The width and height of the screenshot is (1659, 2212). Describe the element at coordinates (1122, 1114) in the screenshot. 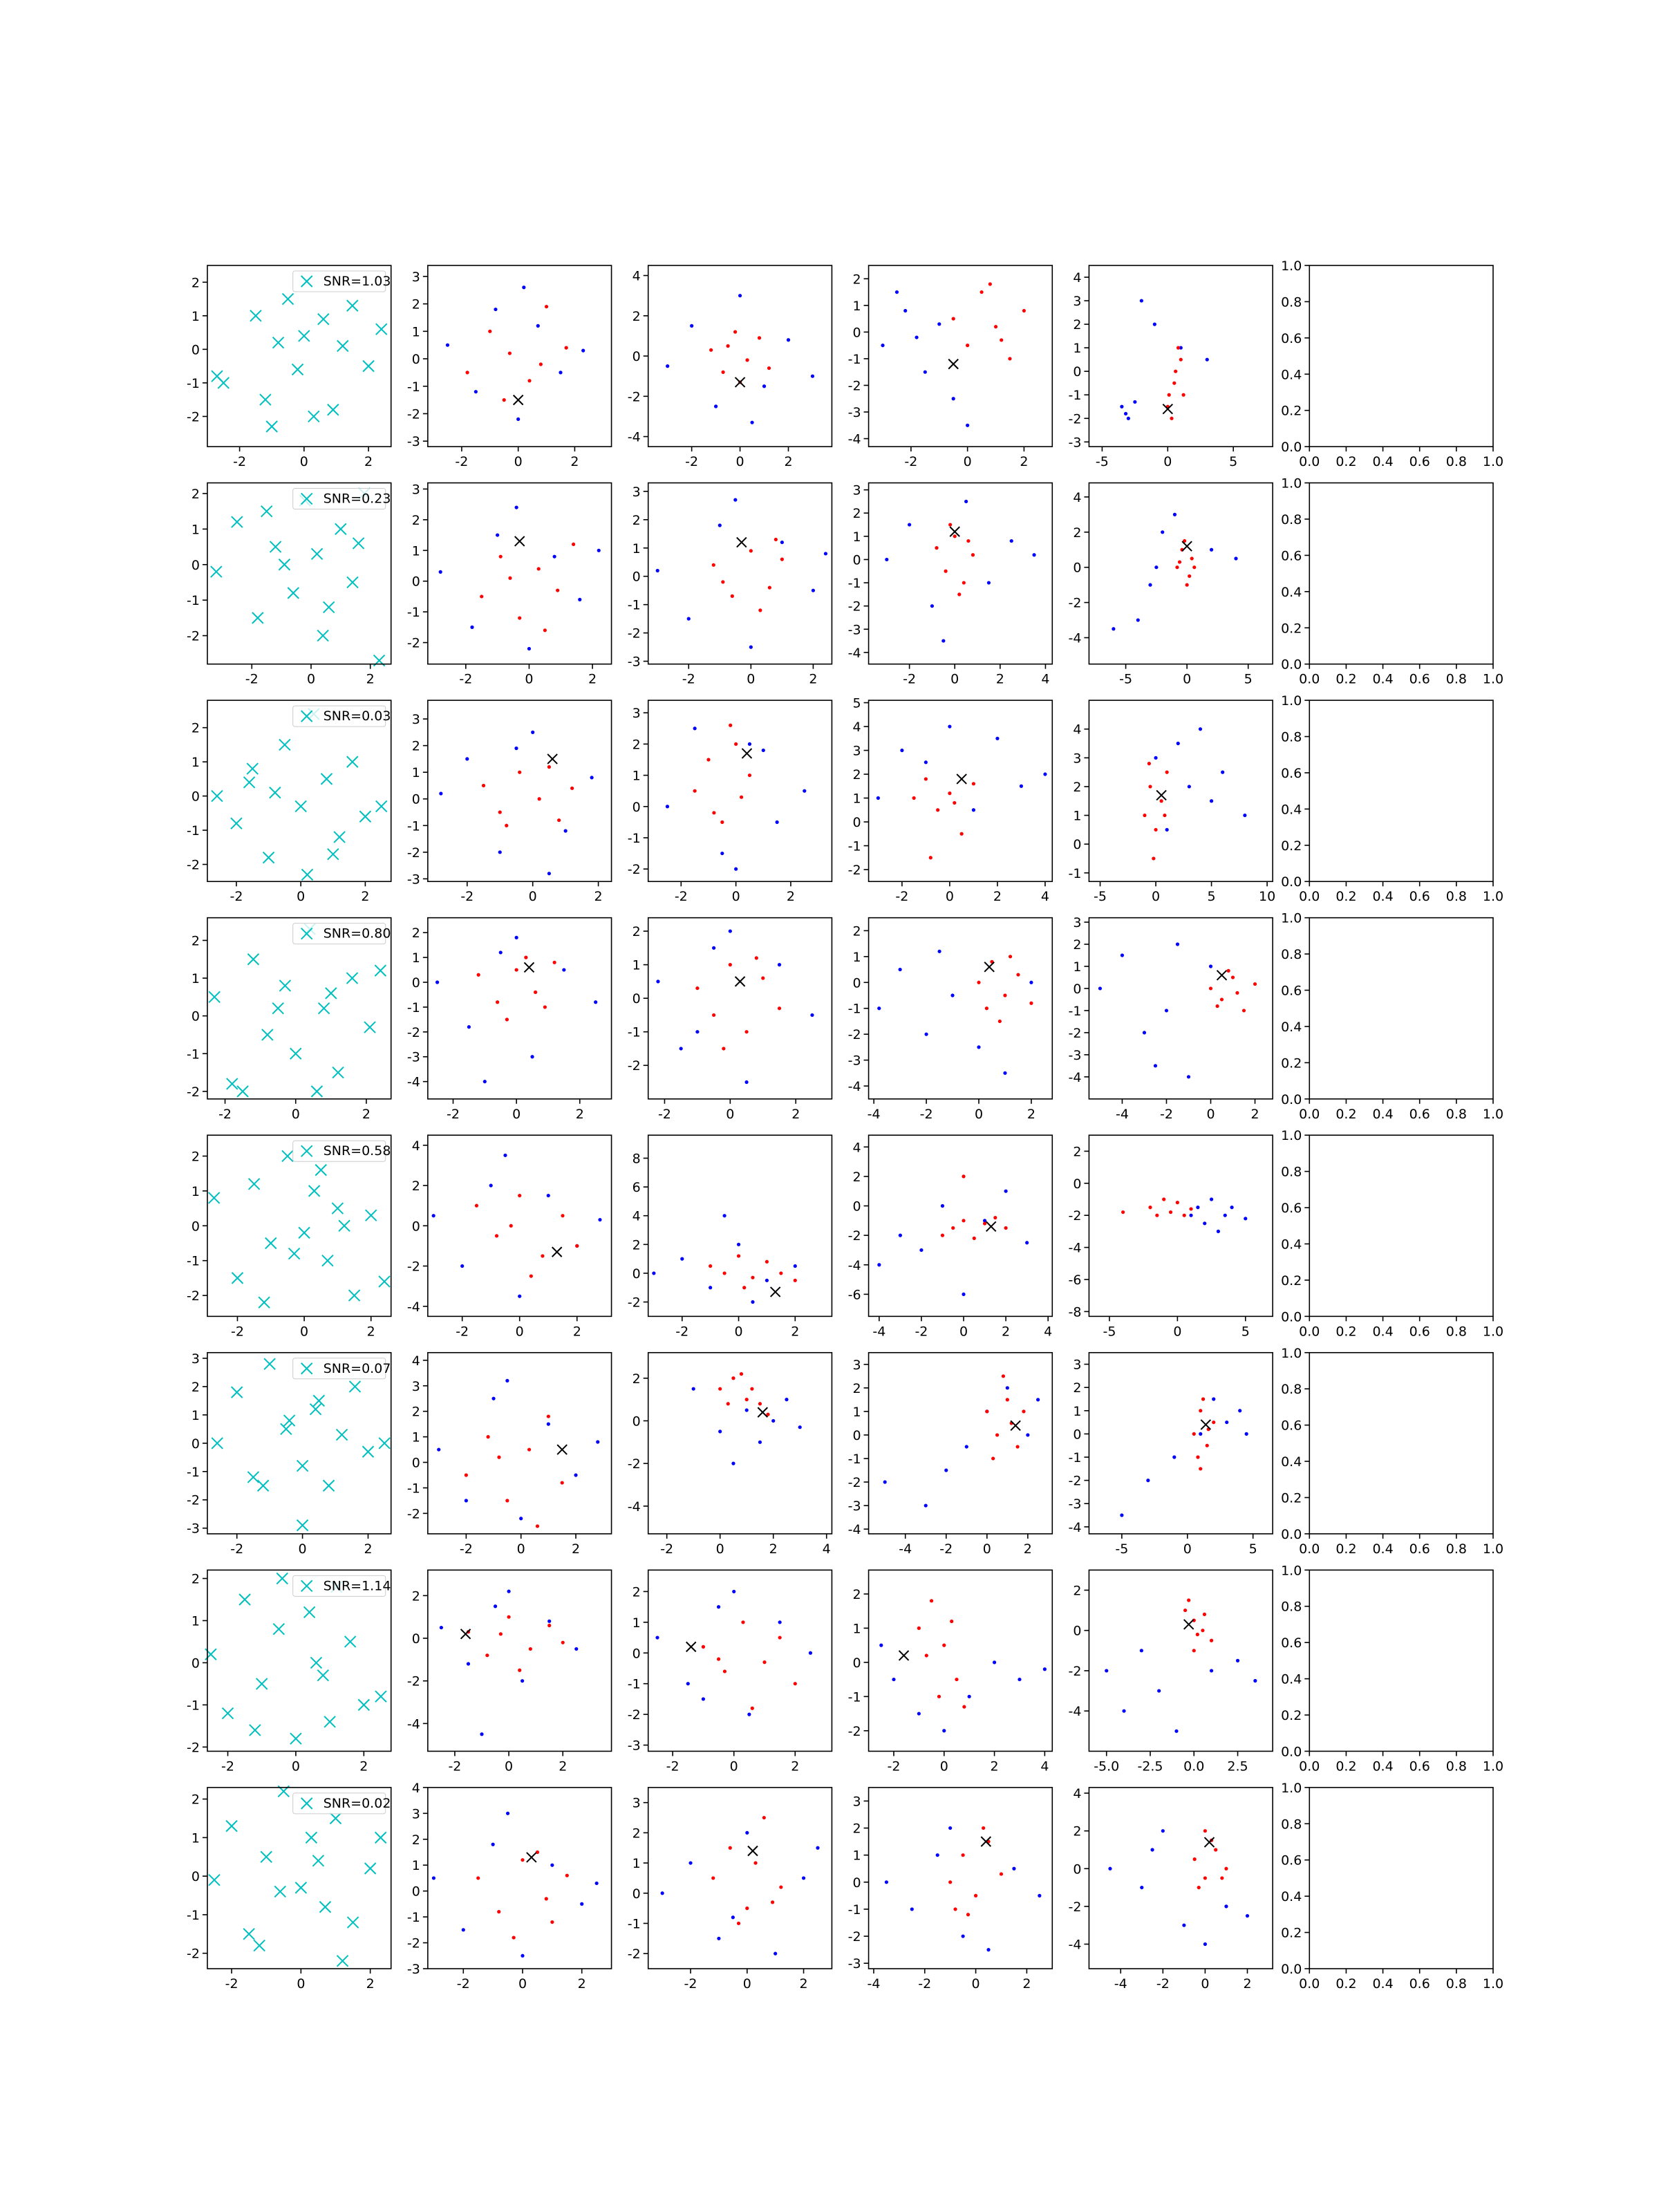

I see `x-tick-label: -4` at that location.